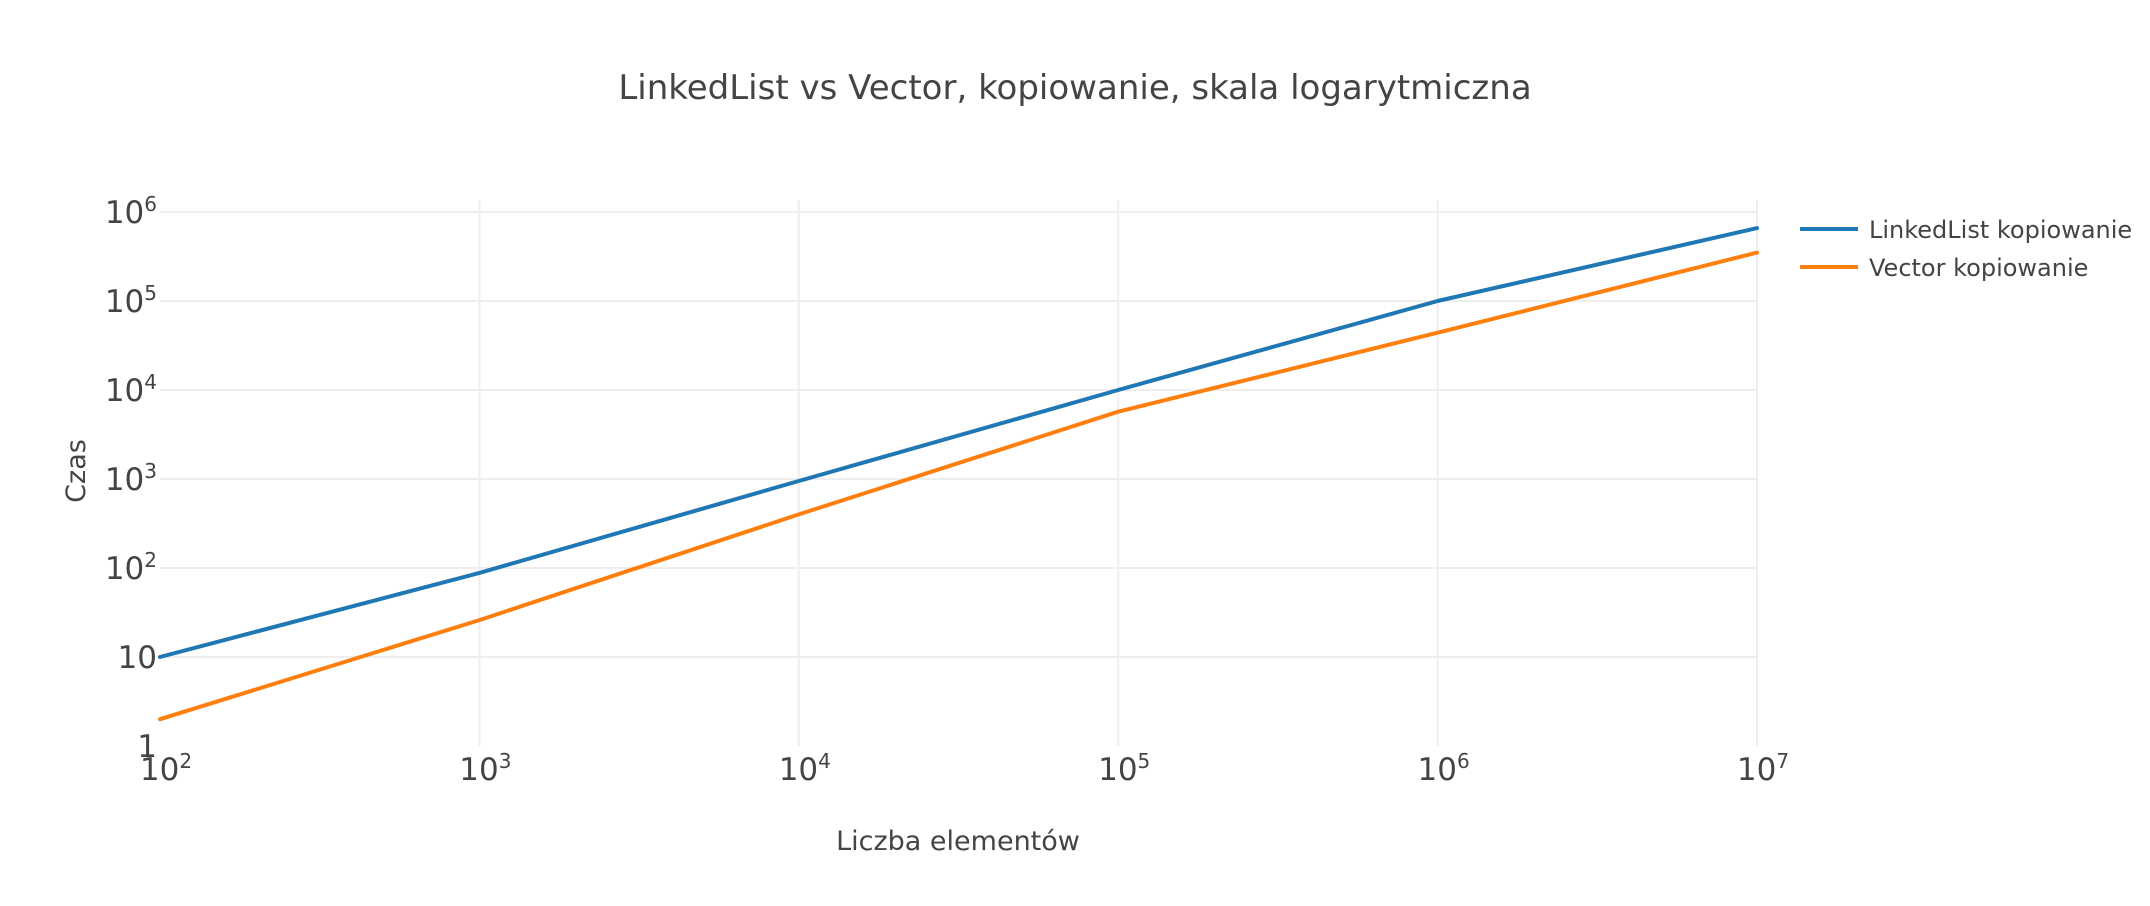  What do you see at coordinates (958, 841) in the screenshot?
I see `x-axis-title: Liczba elementów` at bounding box center [958, 841].